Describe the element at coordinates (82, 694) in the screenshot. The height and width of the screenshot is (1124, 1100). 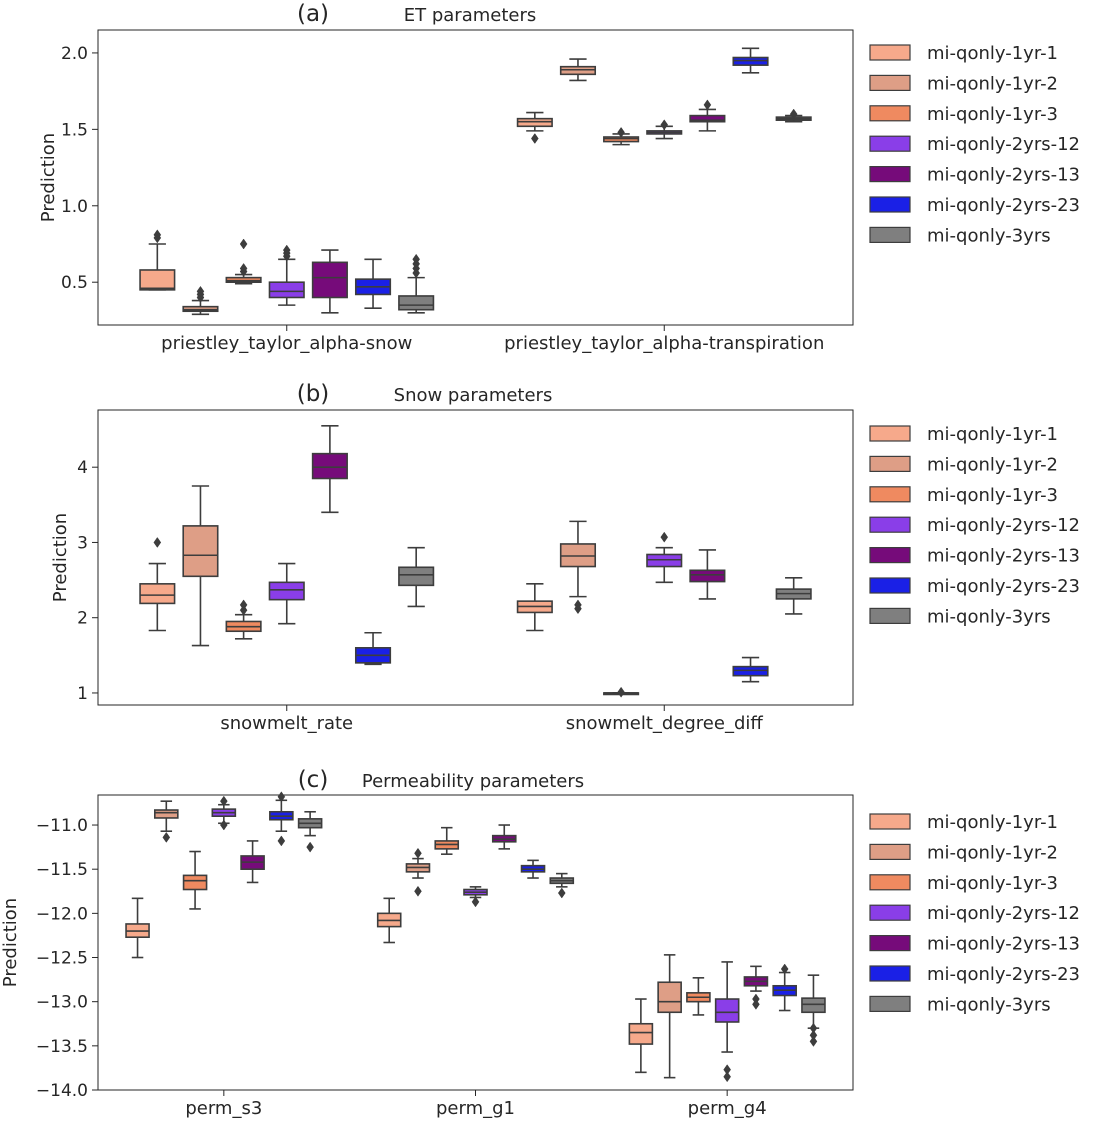
I see `y-tick-label: 1` at that location.